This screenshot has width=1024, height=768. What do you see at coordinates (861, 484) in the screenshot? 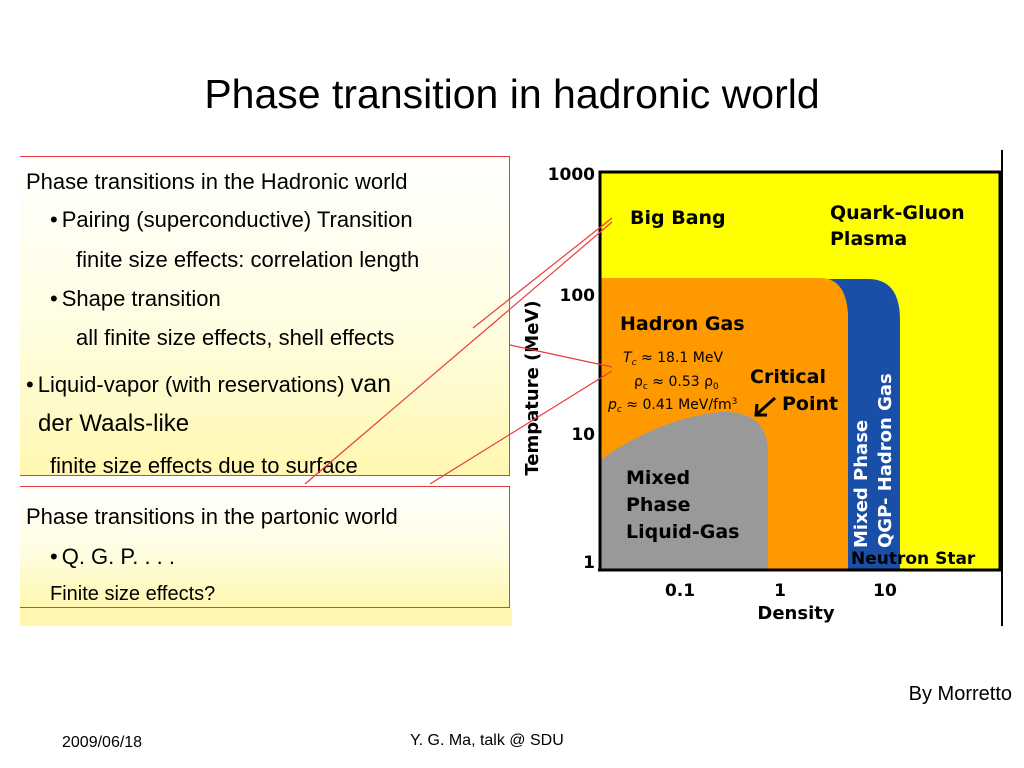
I see `mixed-qgp-label-line1: Mixed Phase` at bounding box center [861, 484].